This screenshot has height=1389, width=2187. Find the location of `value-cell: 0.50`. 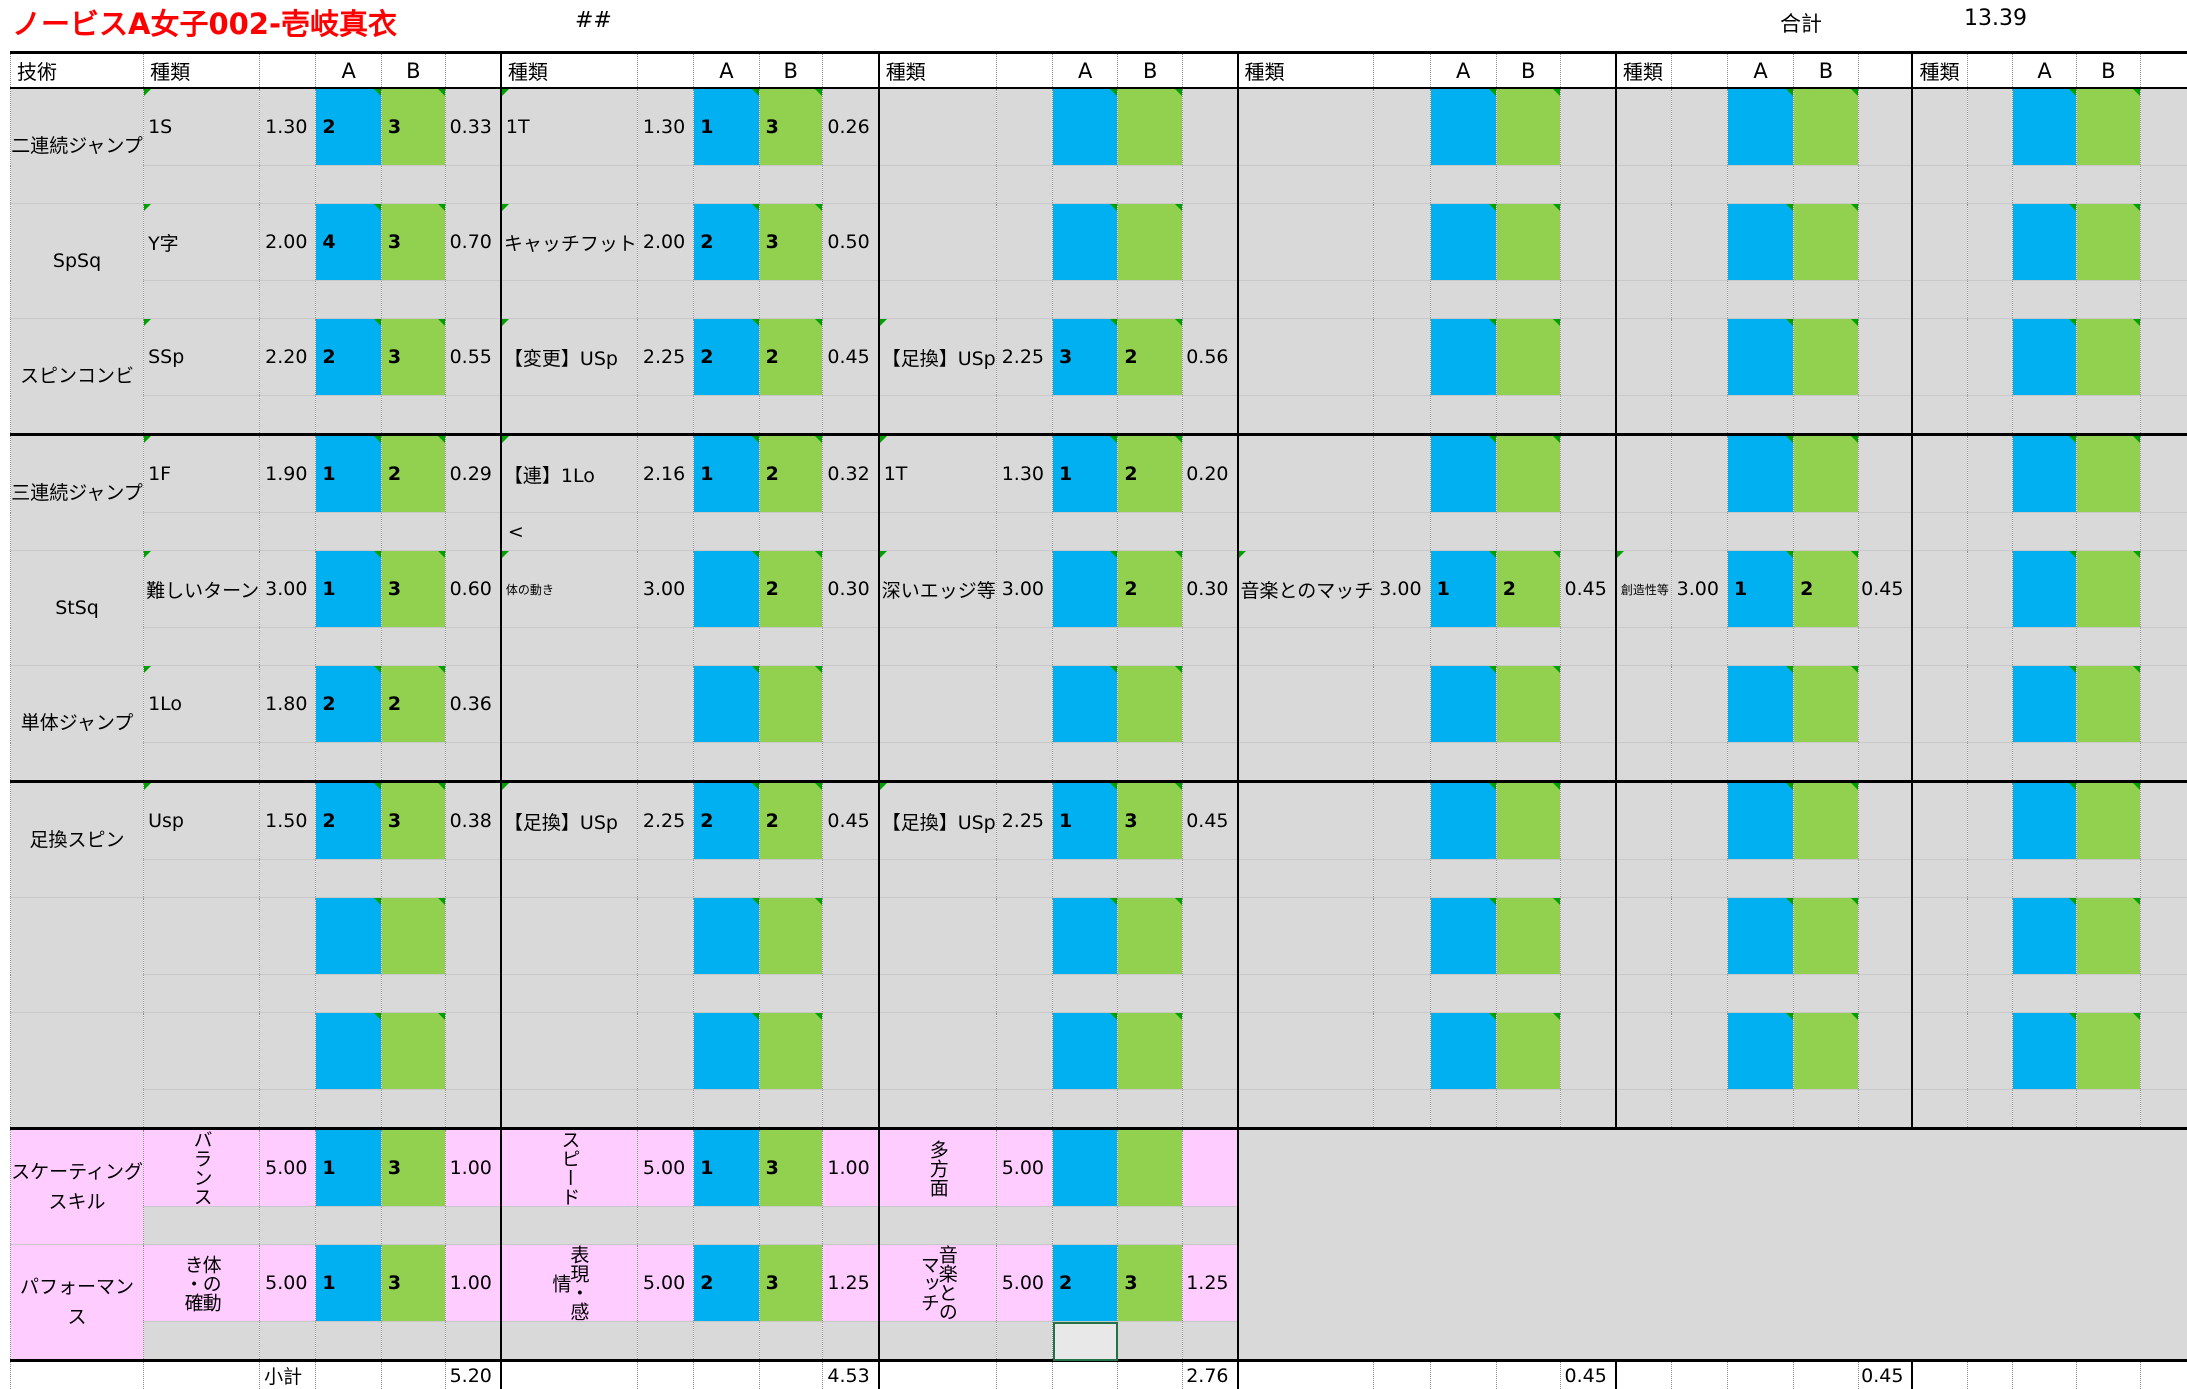

value-cell: 0.50 is located at coordinates (850, 242).